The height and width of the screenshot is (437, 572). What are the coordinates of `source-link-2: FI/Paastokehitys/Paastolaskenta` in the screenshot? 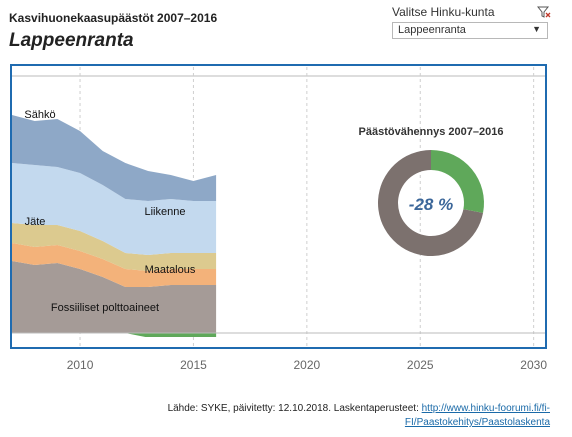 It's located at (477, 422).